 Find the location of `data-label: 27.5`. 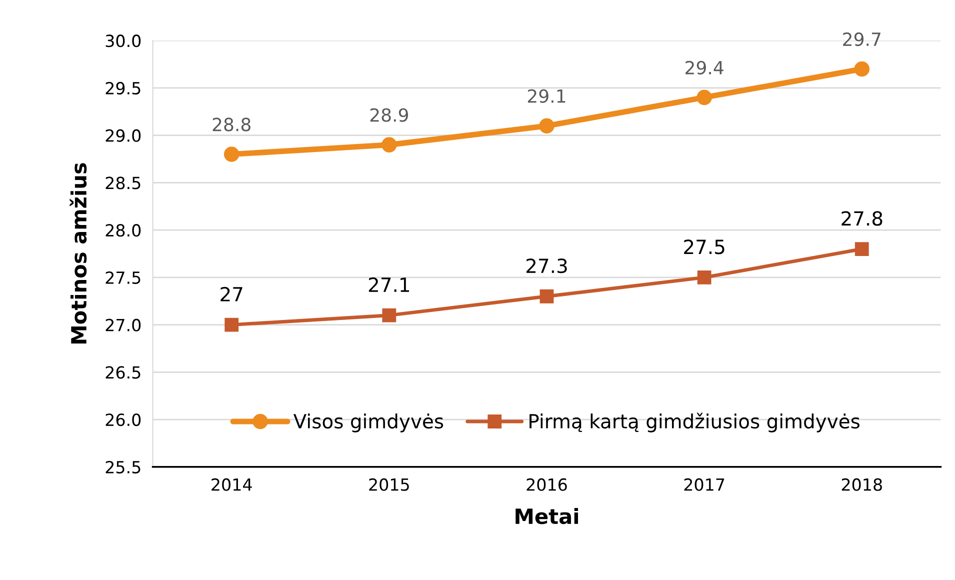

data-label: 27.5 is located at coordinates (704, 247).